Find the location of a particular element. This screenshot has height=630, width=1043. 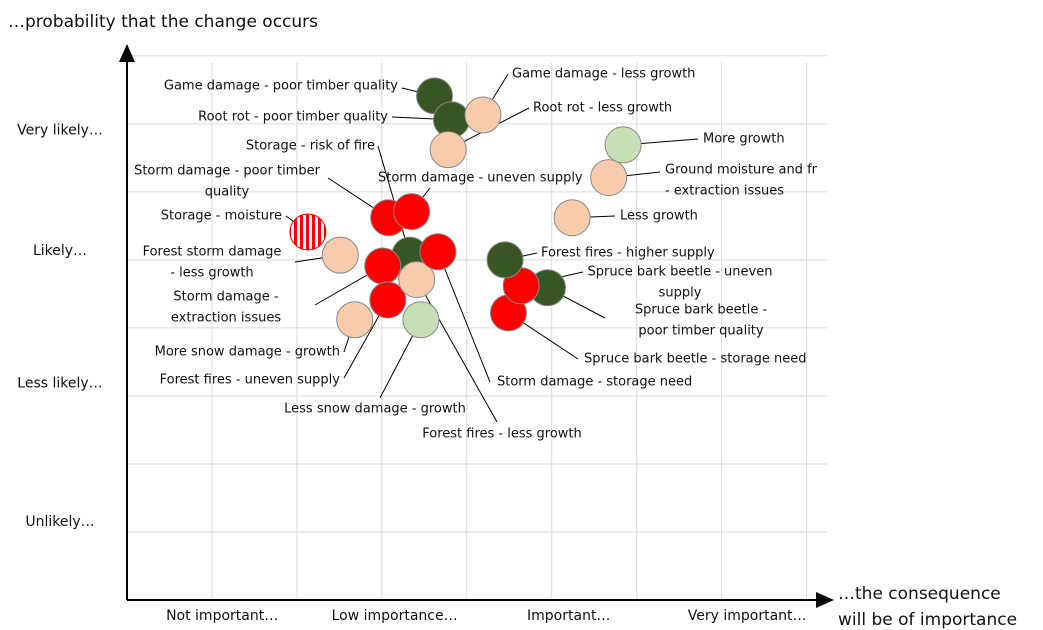

point-label: Spruce bark beetle - uneven is located at coordinates (680, 272).